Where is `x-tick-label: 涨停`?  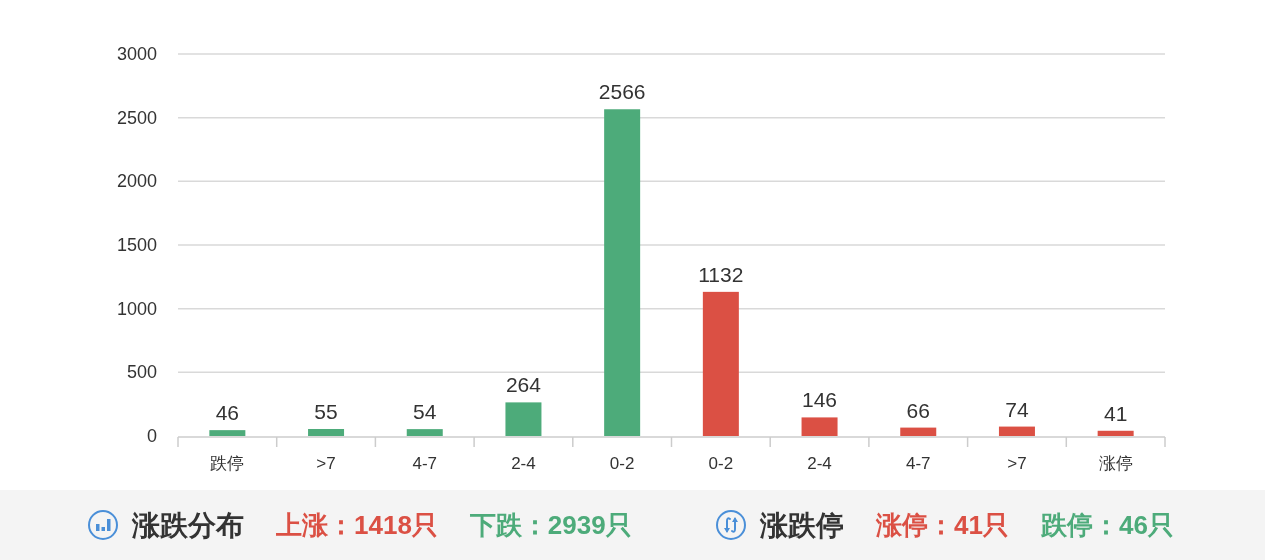 x-tick-label: 涨停 is located at coordinates (1115, 463).